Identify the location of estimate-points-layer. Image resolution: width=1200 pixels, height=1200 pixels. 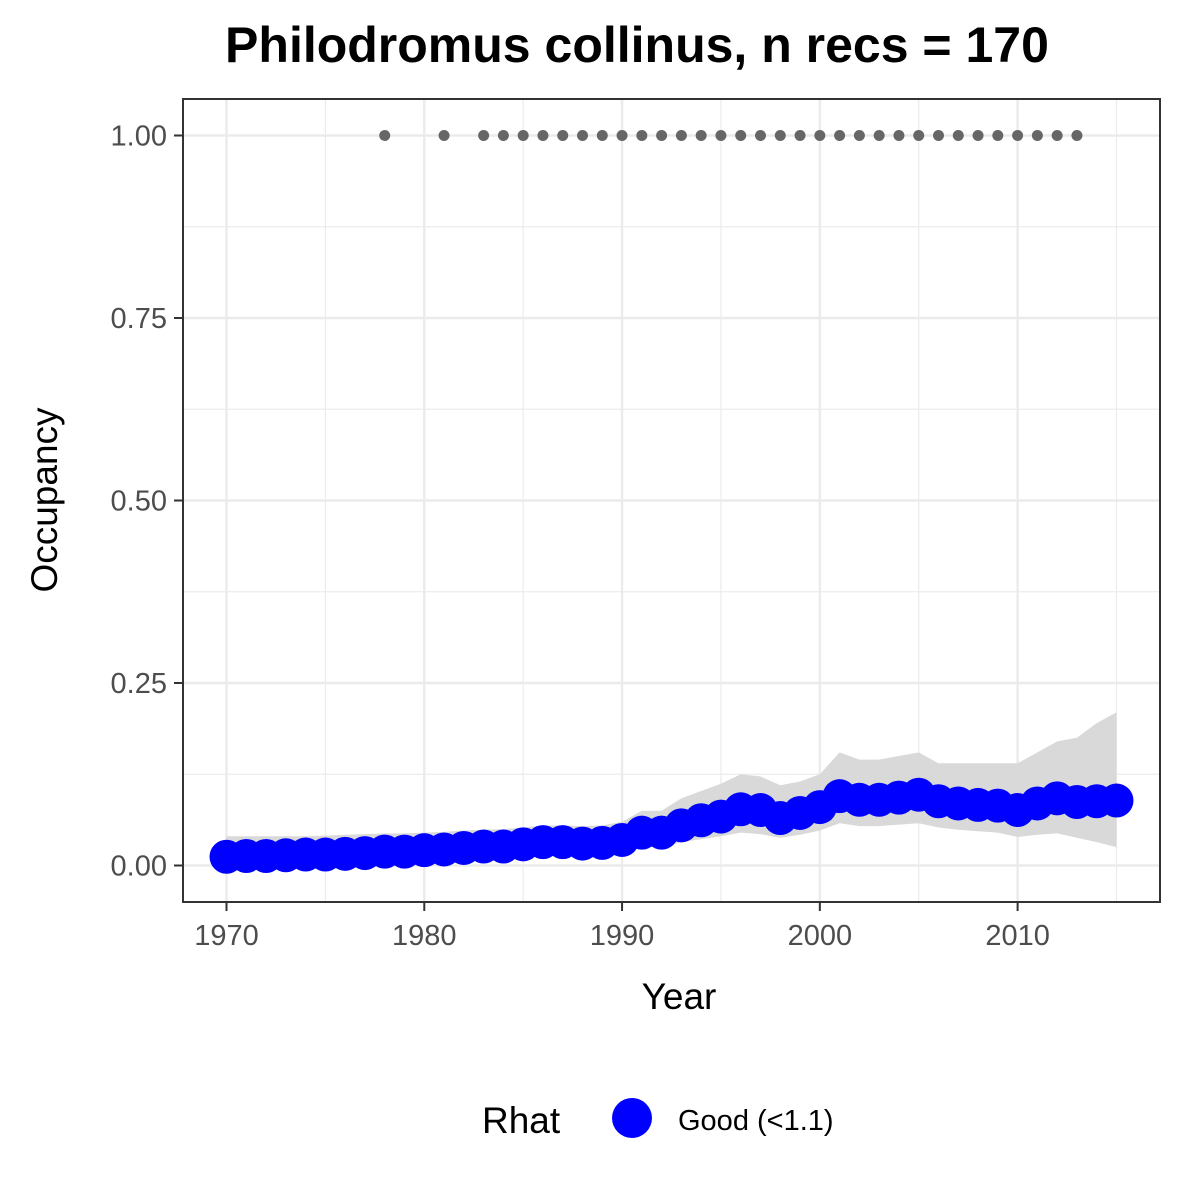
(671, 825).